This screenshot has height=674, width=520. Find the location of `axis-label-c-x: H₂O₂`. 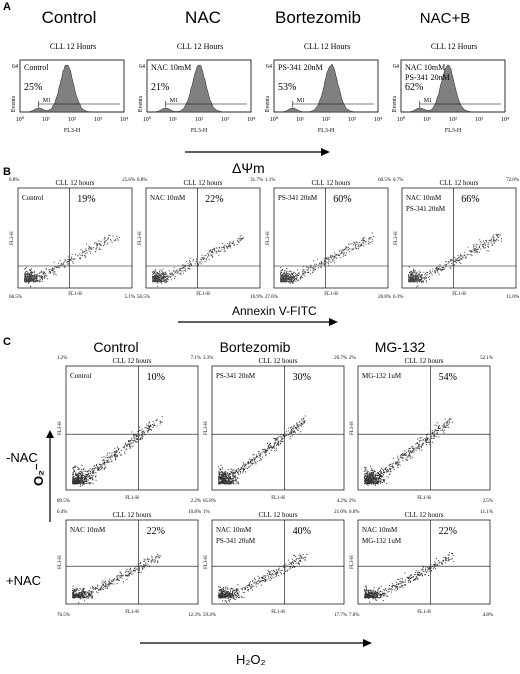

axis-label-c-x: H₂O₂ is located at coordinates (251, 659).